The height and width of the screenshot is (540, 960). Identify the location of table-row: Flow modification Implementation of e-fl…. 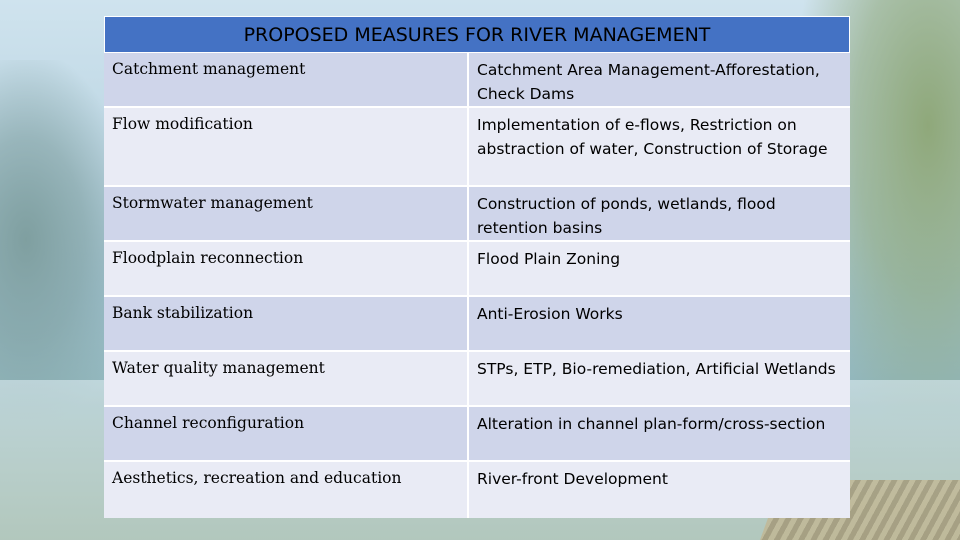
(477, 147).